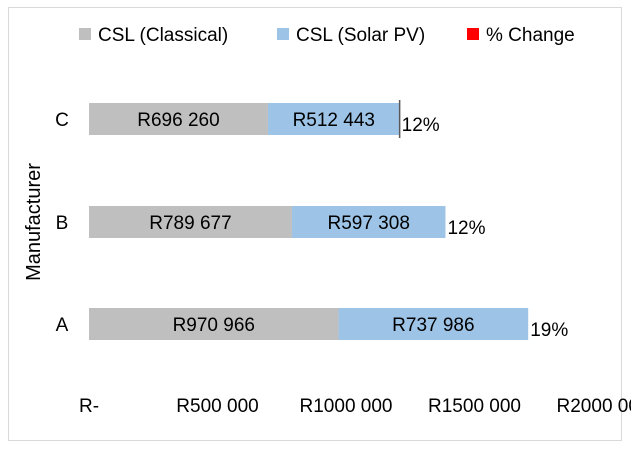 This screenshot has width=631, height=449. I want to click on x-axis-ticks: R- R500 000 R1000 000 R1500 000 R2000 000, so click(355, 406).